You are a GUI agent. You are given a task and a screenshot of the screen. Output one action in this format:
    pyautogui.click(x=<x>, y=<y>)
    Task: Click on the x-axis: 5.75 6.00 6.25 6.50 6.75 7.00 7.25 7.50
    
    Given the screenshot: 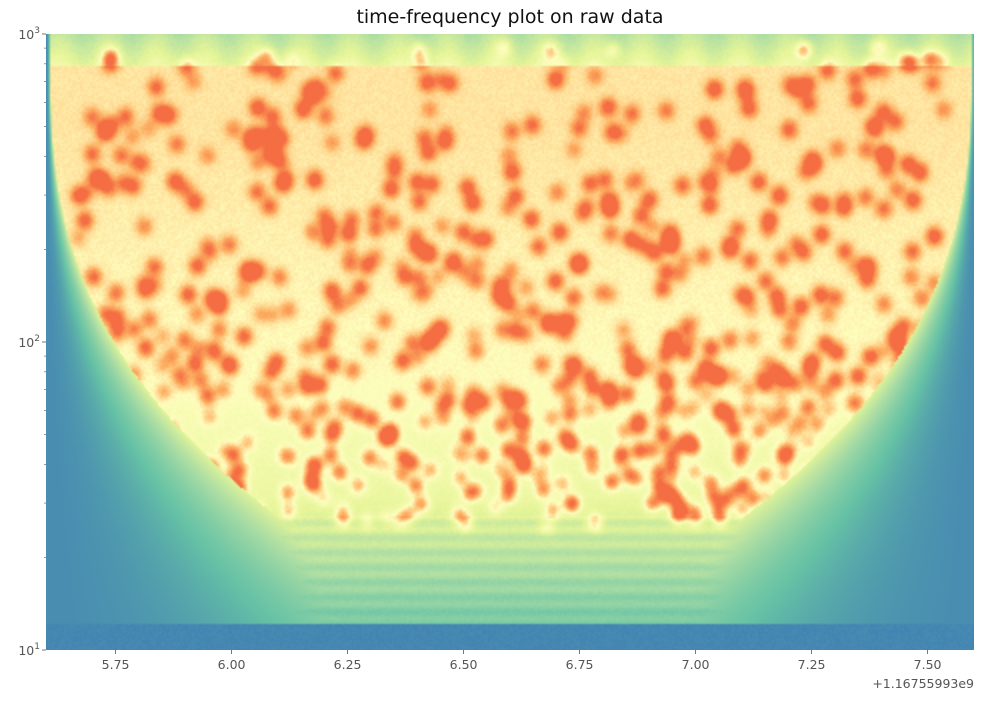 What is the action you would take?
    pyautogui.click(x=522, y=661)
    